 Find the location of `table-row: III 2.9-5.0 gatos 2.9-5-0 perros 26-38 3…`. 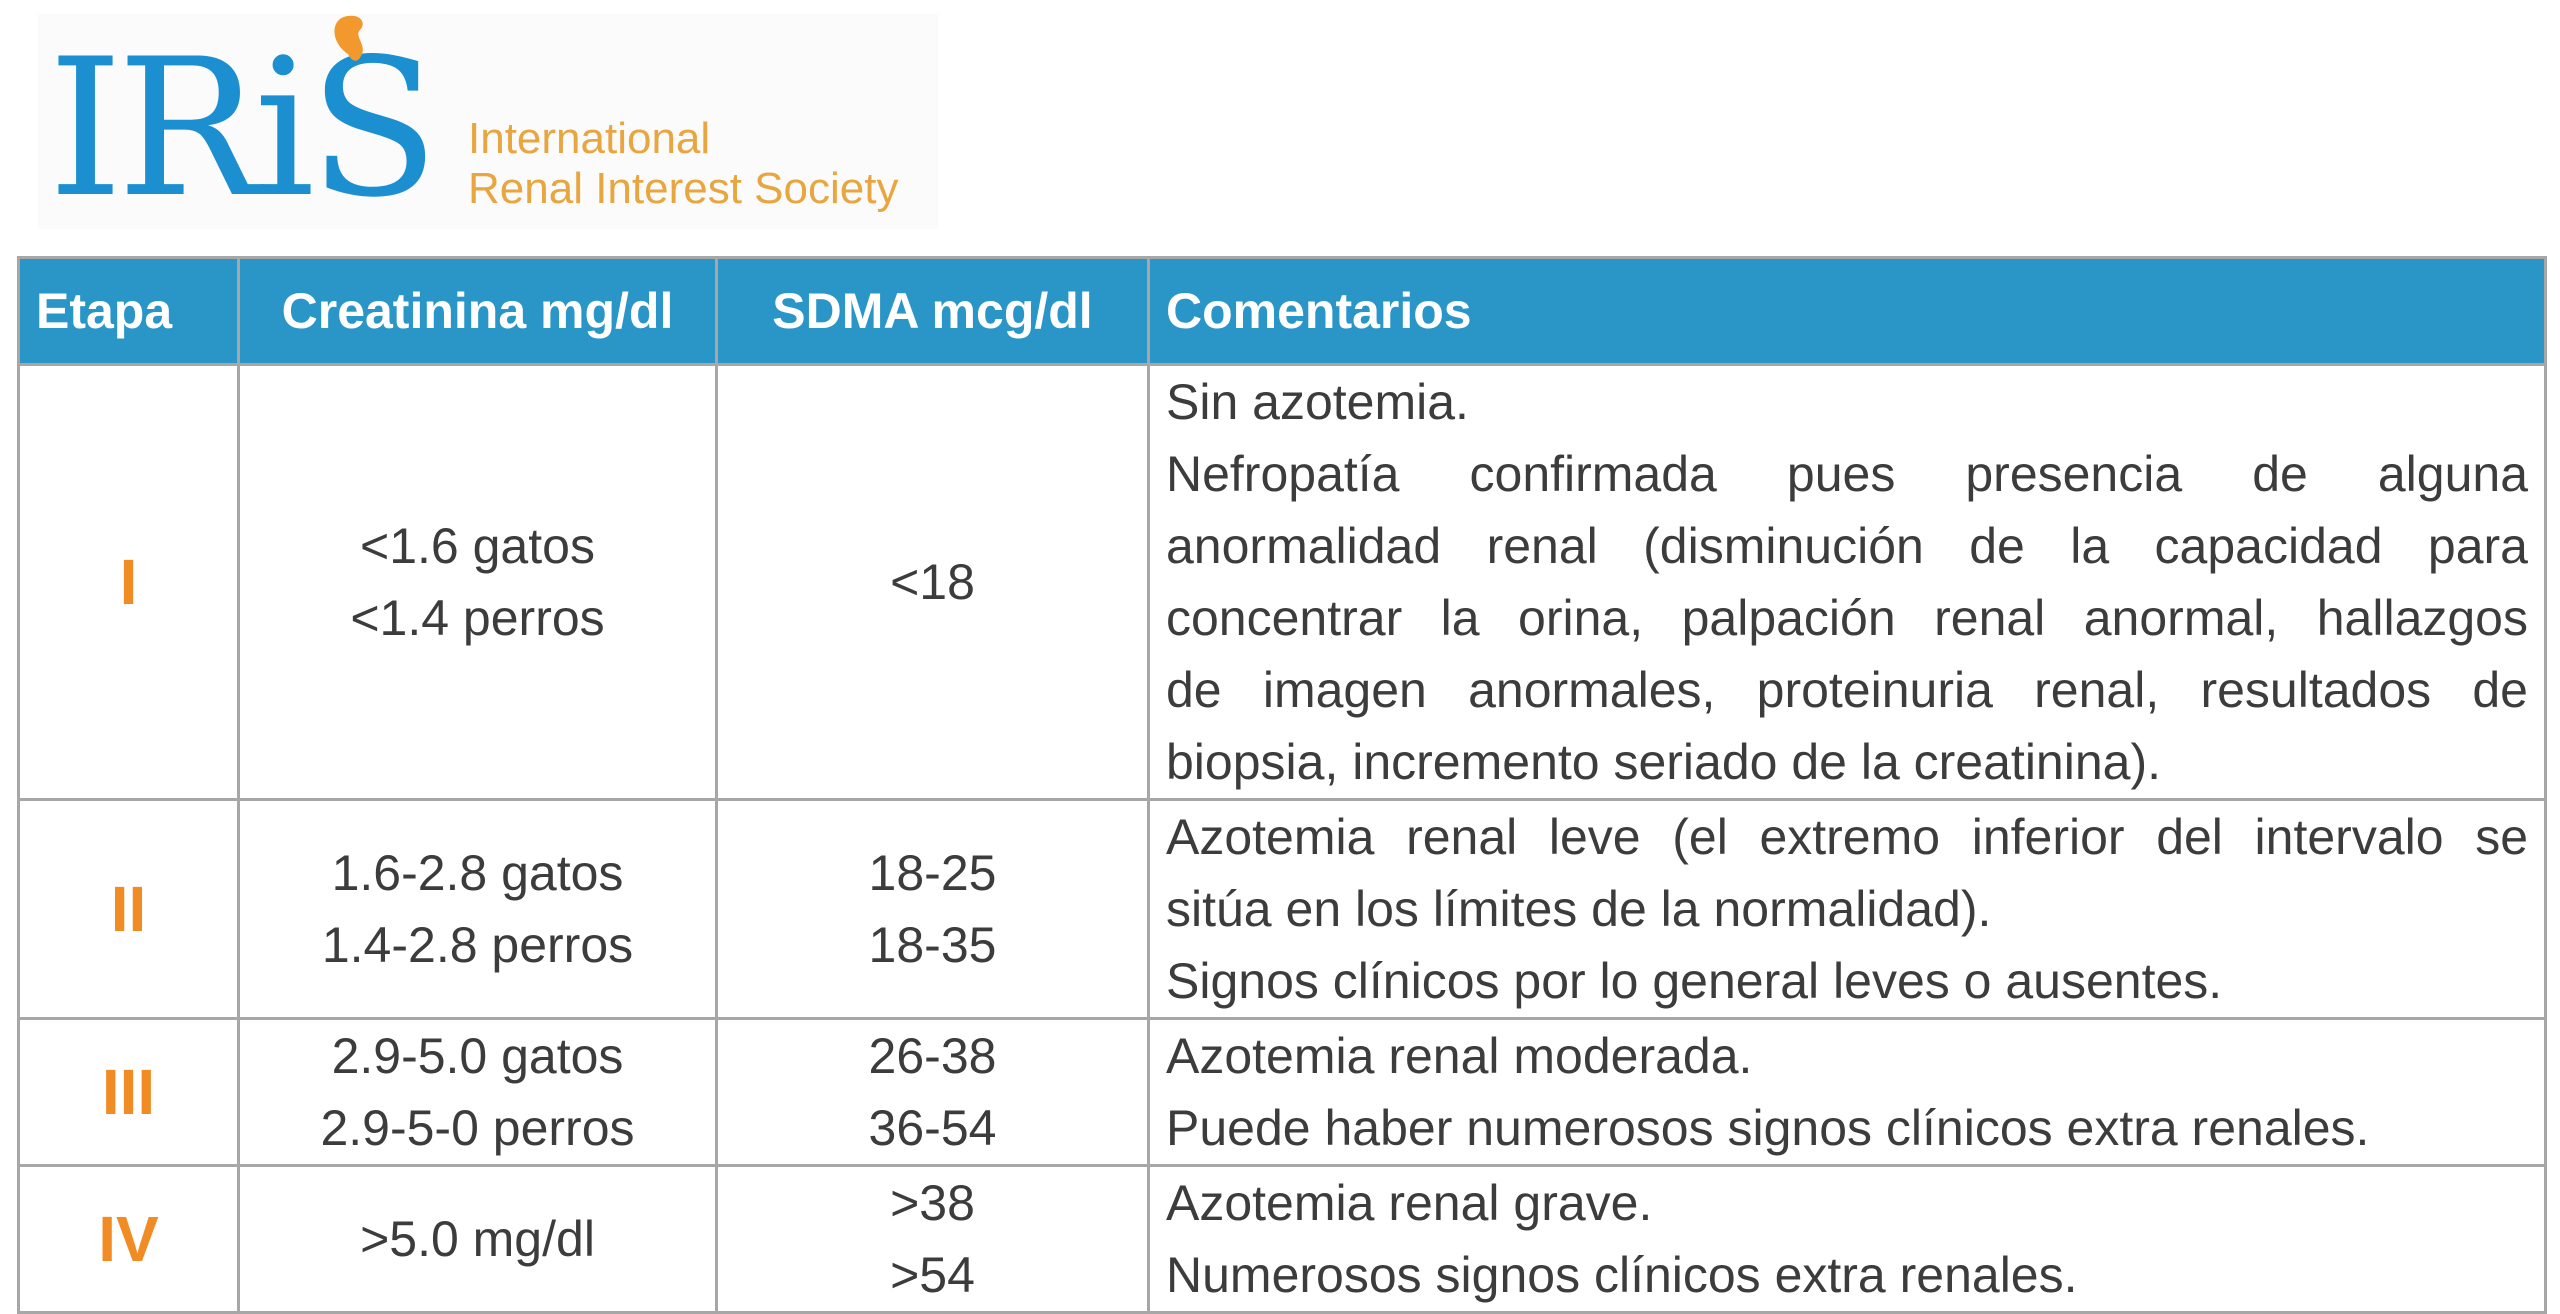

table-row: III 2.9-5.0 gatos 2.9-5-0 perros 26-38 3… is located at coordinates (1282, 1092).